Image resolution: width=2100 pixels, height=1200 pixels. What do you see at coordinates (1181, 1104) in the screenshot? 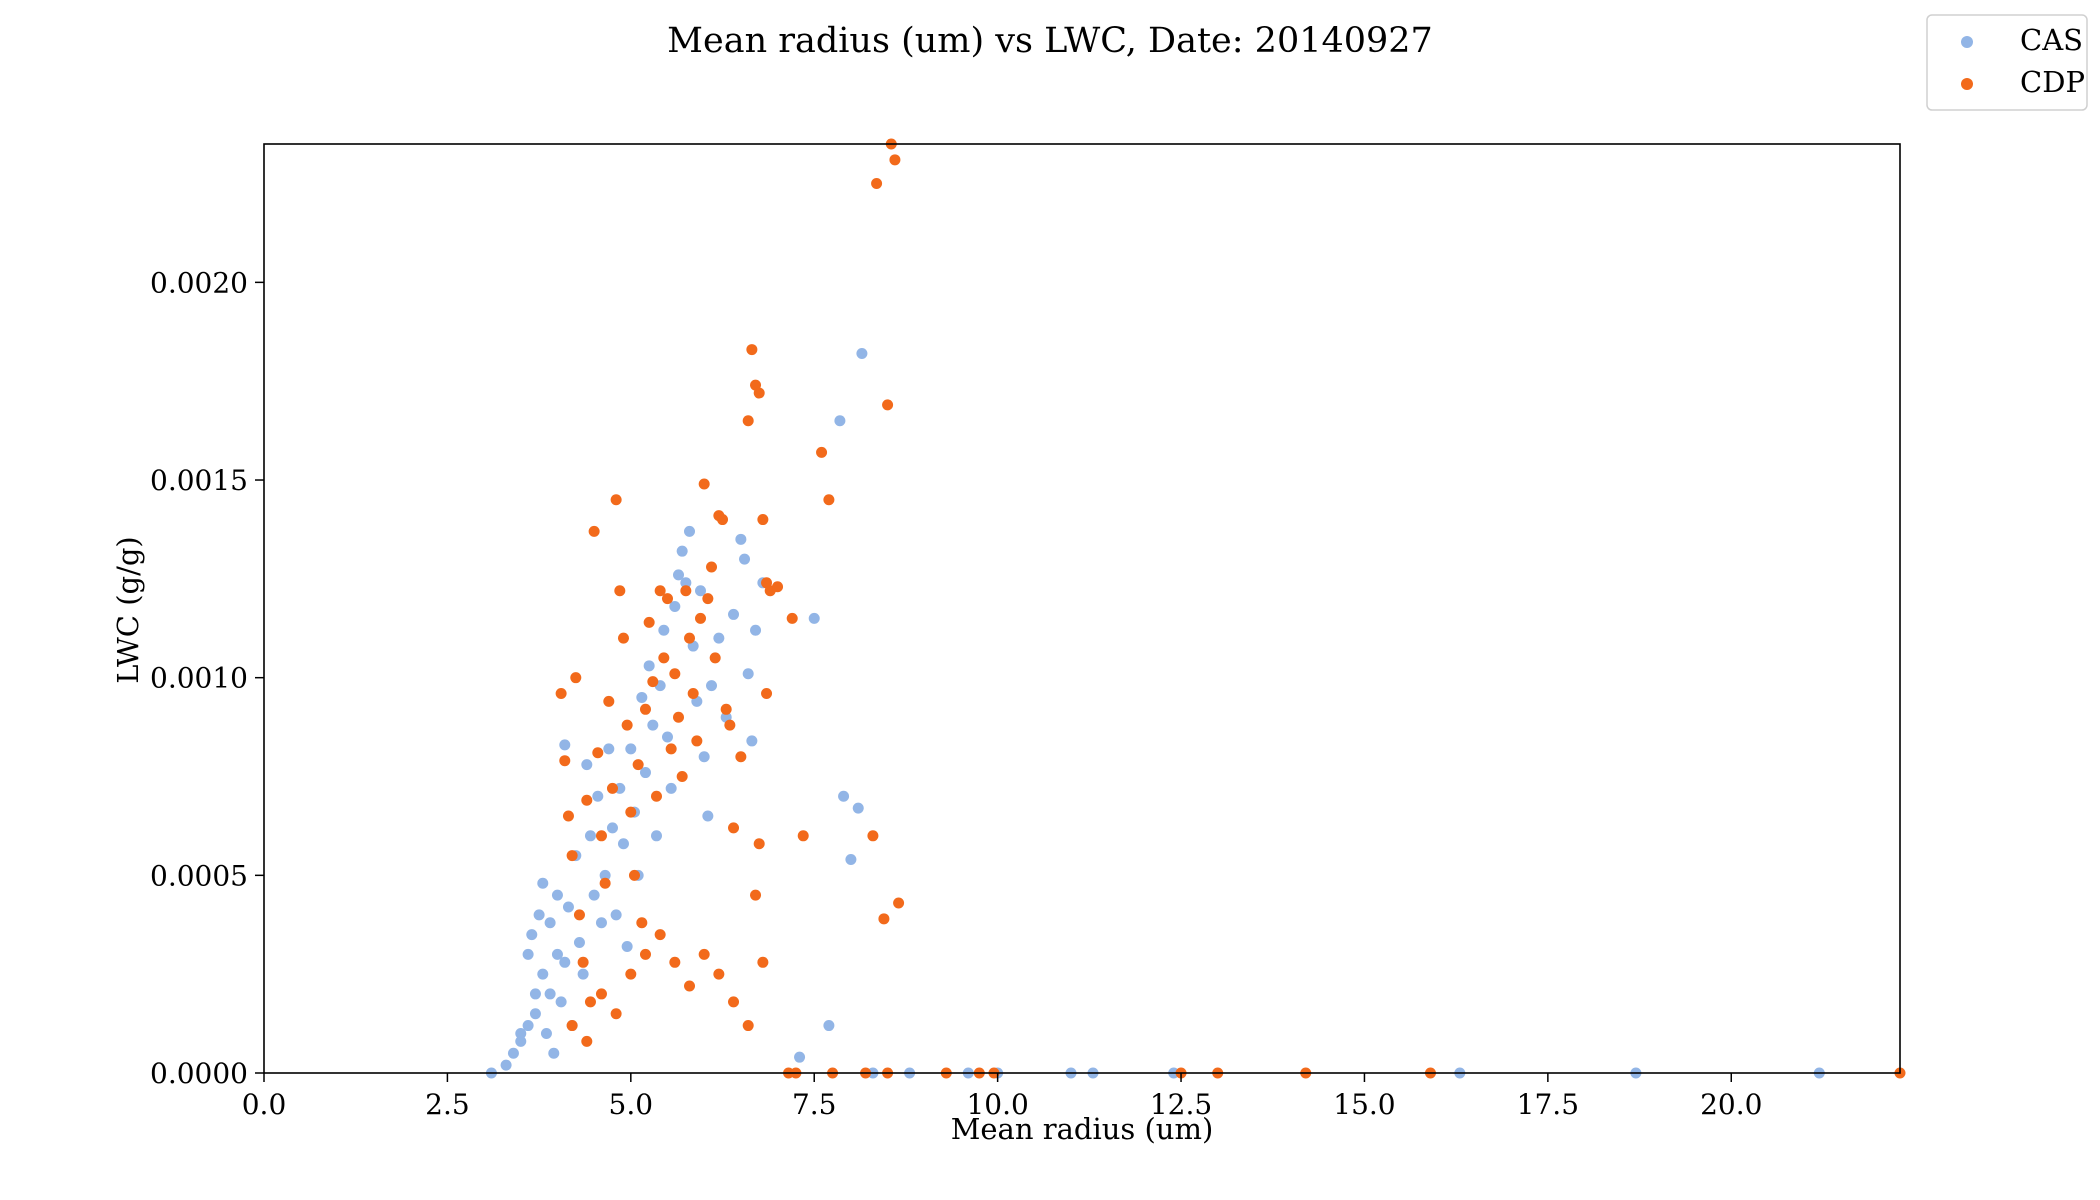
I see `x-tick-label: 12.5` at bounding box center [1181, 1104].